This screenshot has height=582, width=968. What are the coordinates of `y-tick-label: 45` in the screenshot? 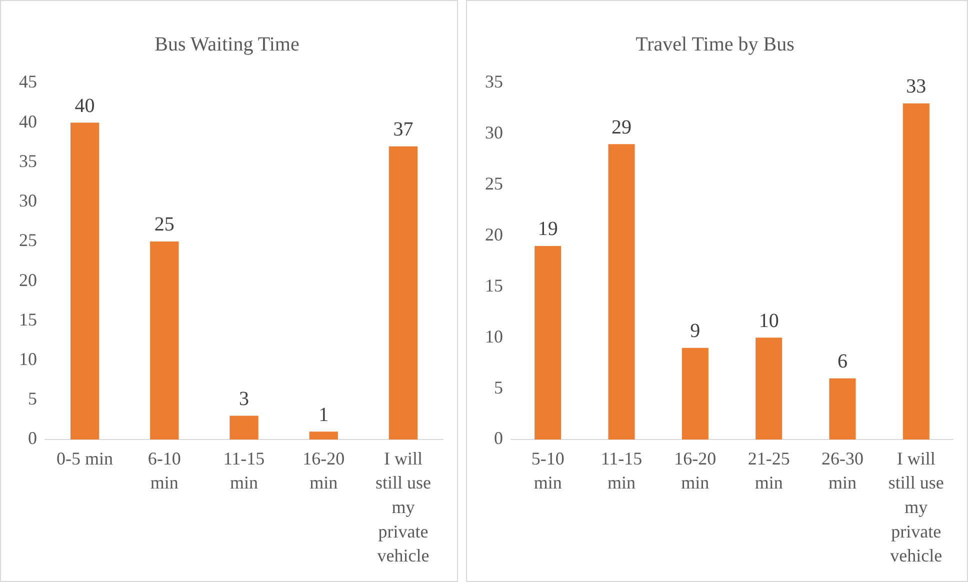 It's located at (28, 82).